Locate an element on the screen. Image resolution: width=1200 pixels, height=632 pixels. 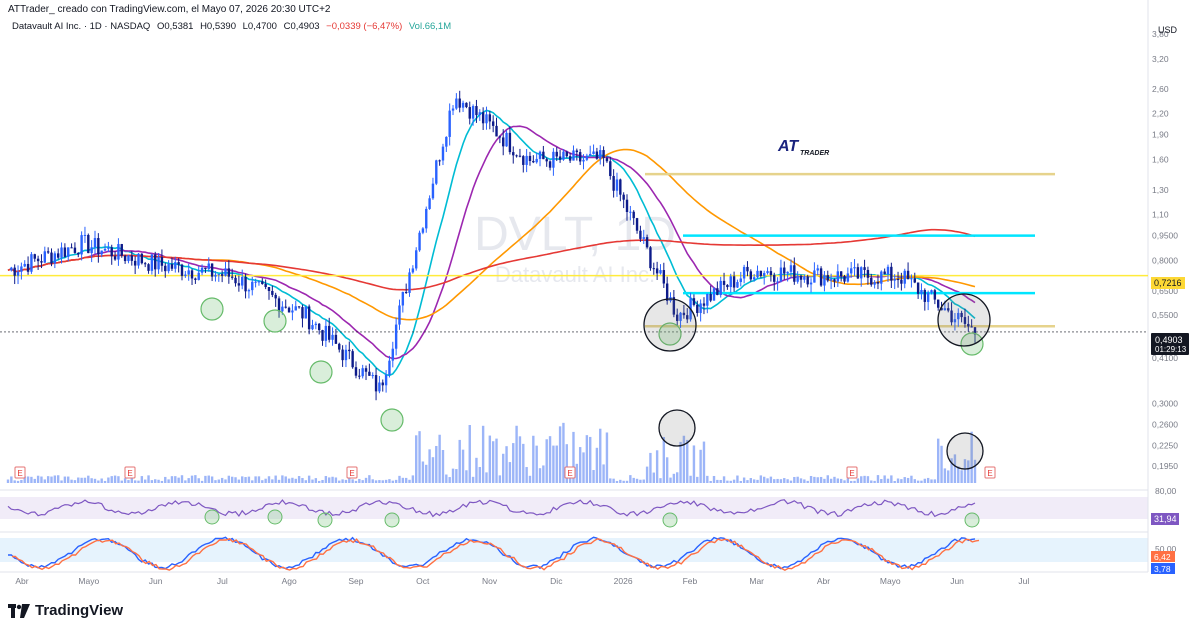
price-axis-tick: 0,1950 is located at coordinates (1165, 466).